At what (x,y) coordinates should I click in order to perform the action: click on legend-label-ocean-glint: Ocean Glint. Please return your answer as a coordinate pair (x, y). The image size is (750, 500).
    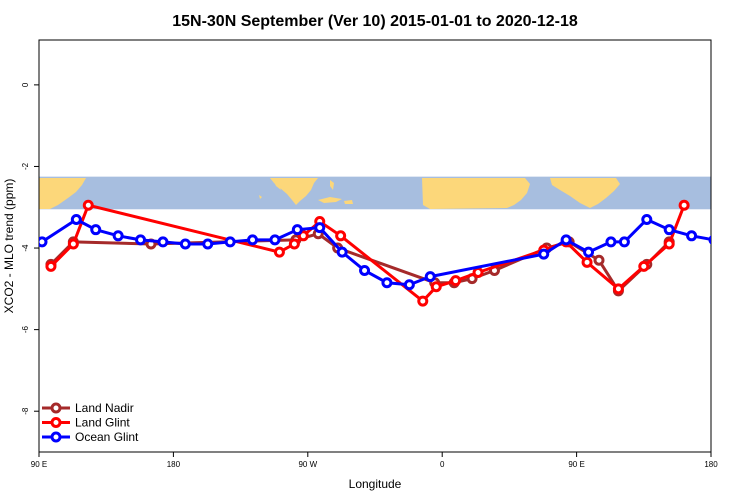
    Looking at the image, I should click on (107, 437).